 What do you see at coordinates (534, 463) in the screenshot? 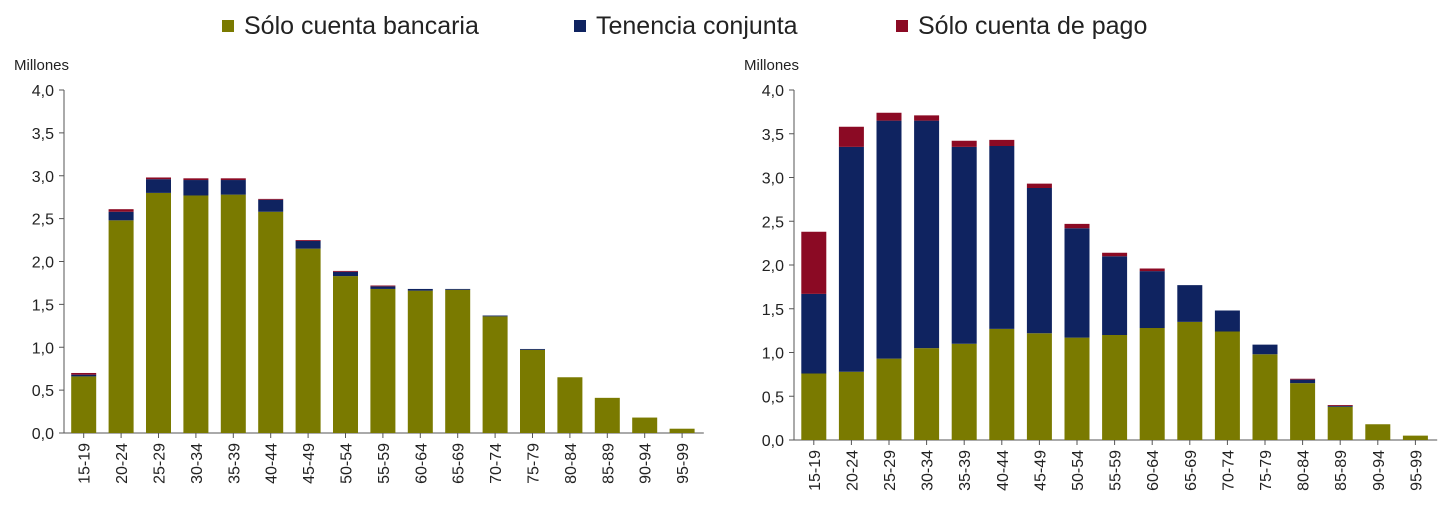
I see `left-x-tick-label-75-79: 75-79` at bounding box center [534, 463].